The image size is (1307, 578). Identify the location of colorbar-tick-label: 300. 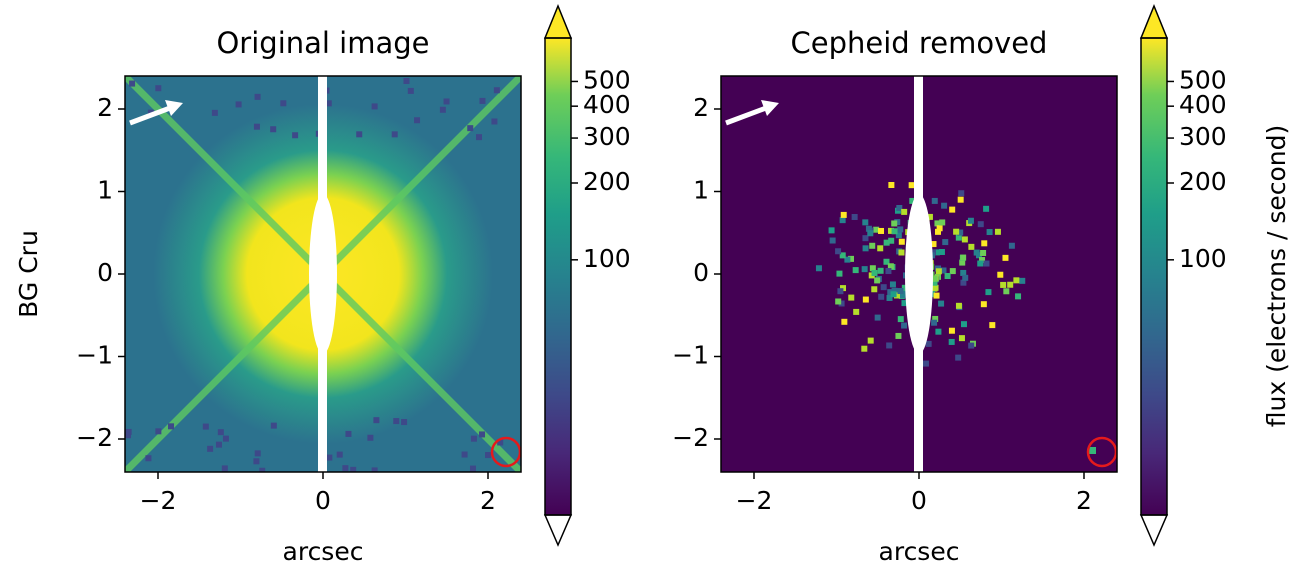
(1203, 136).